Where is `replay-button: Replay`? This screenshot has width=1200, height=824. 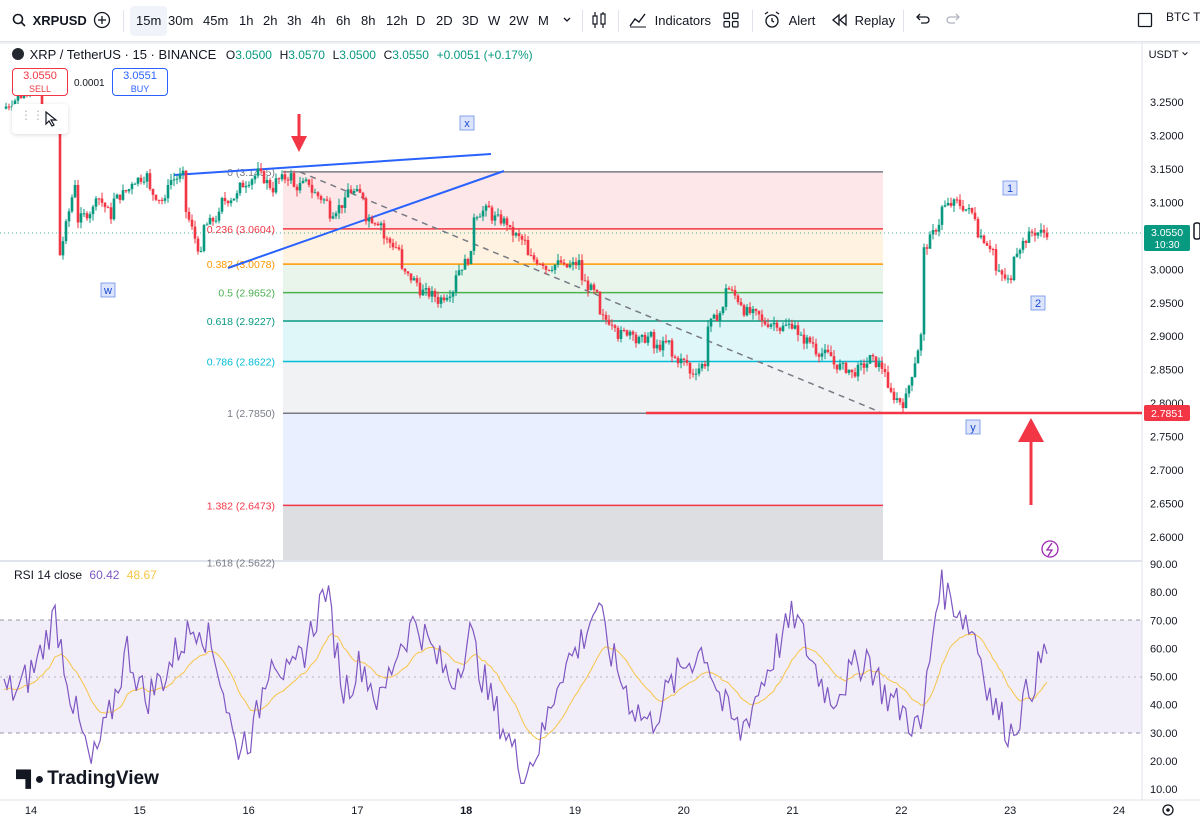
replay-button: Replay is located at coordinates (863, 21).